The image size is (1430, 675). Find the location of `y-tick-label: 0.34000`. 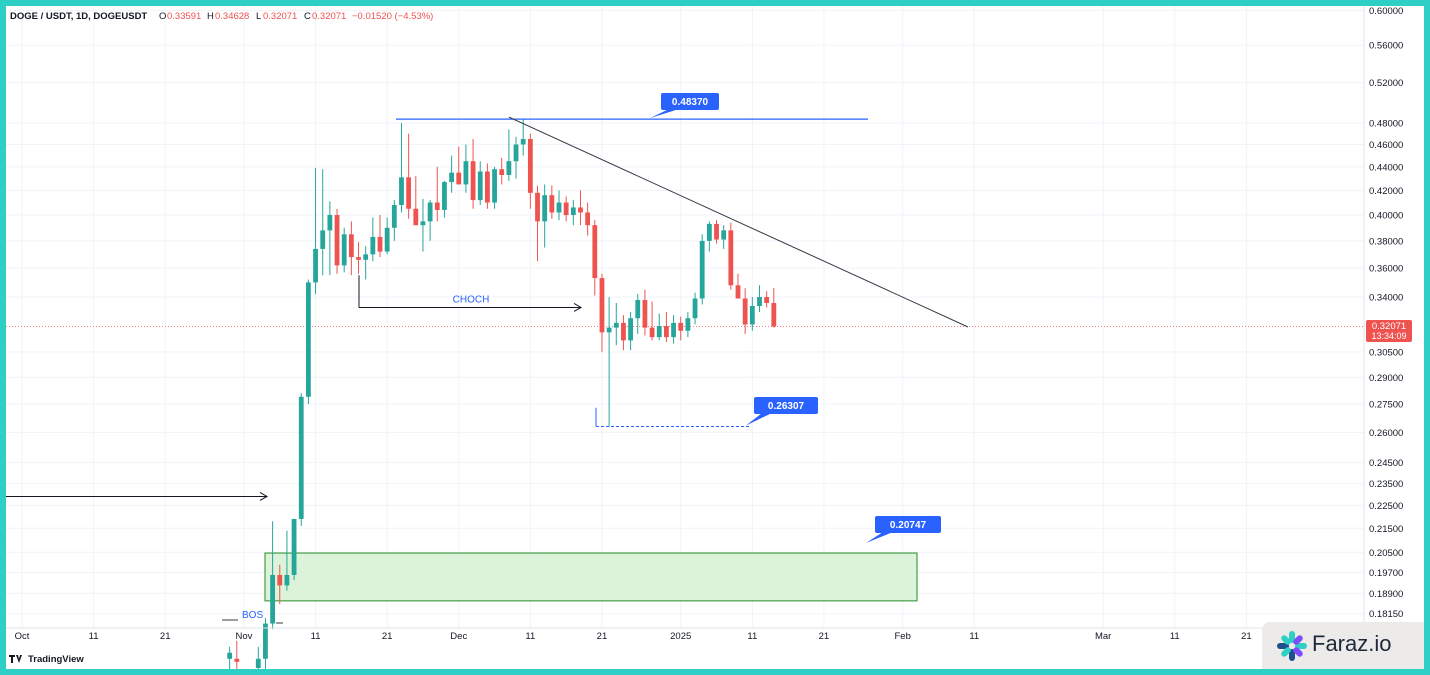

y-tick-label: 0.34000 is located at coordinates (1386, 298).